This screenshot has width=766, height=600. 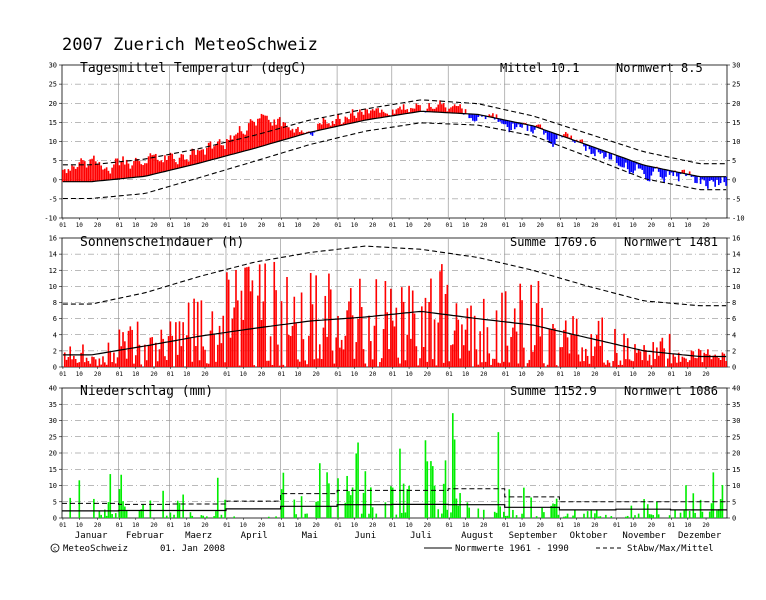 I want to click on footer-copyright: MeteoSchweiz, so click(x=95, y=549).